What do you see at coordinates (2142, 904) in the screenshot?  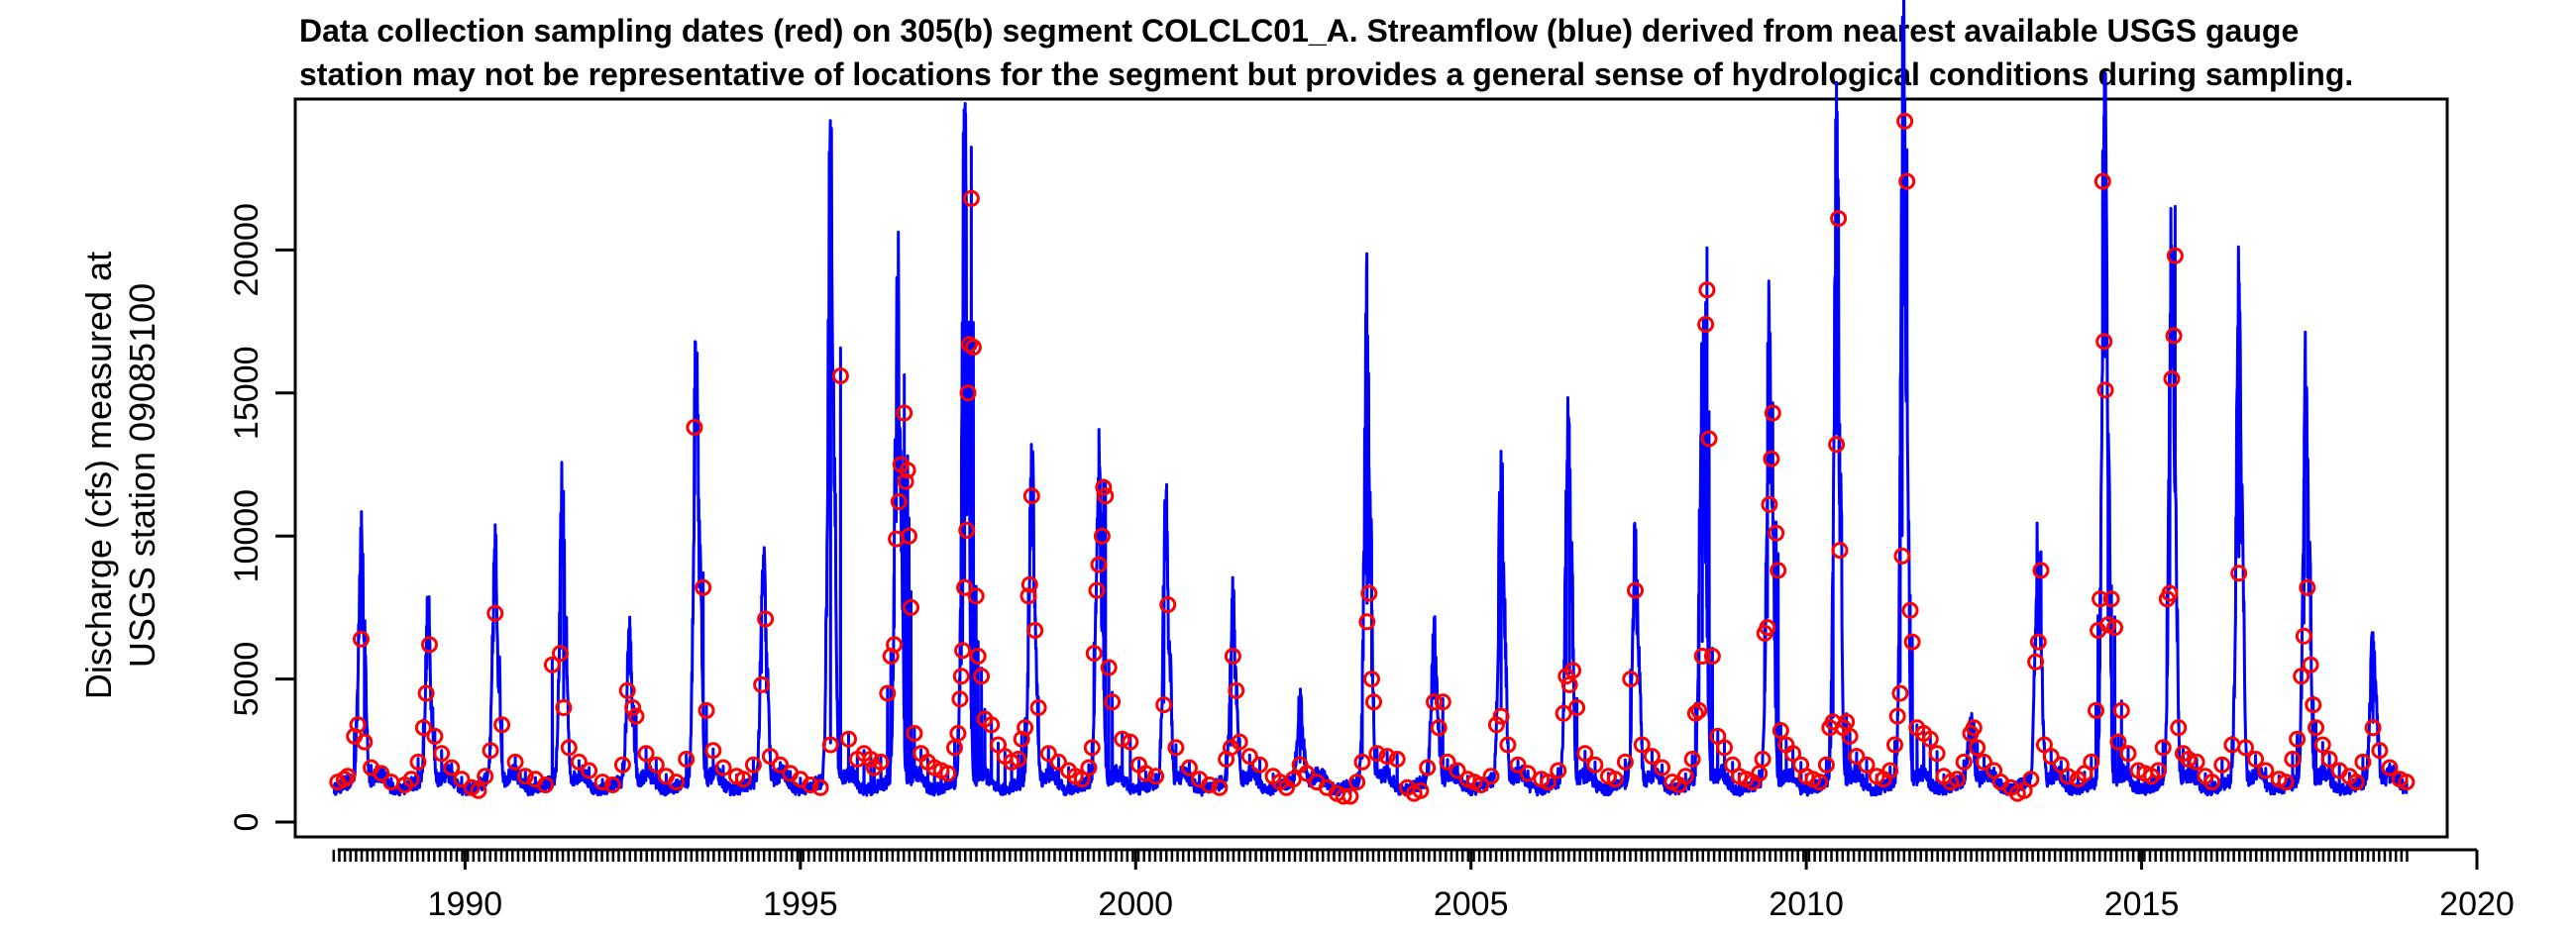 I see `x-tick-label: 2015` at bounding box center [2142, 904].